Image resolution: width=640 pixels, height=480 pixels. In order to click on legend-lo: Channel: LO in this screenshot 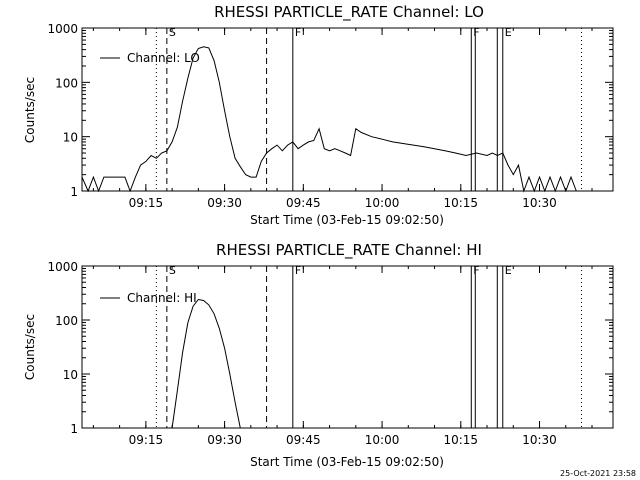, I will do `click(150, 58)`.